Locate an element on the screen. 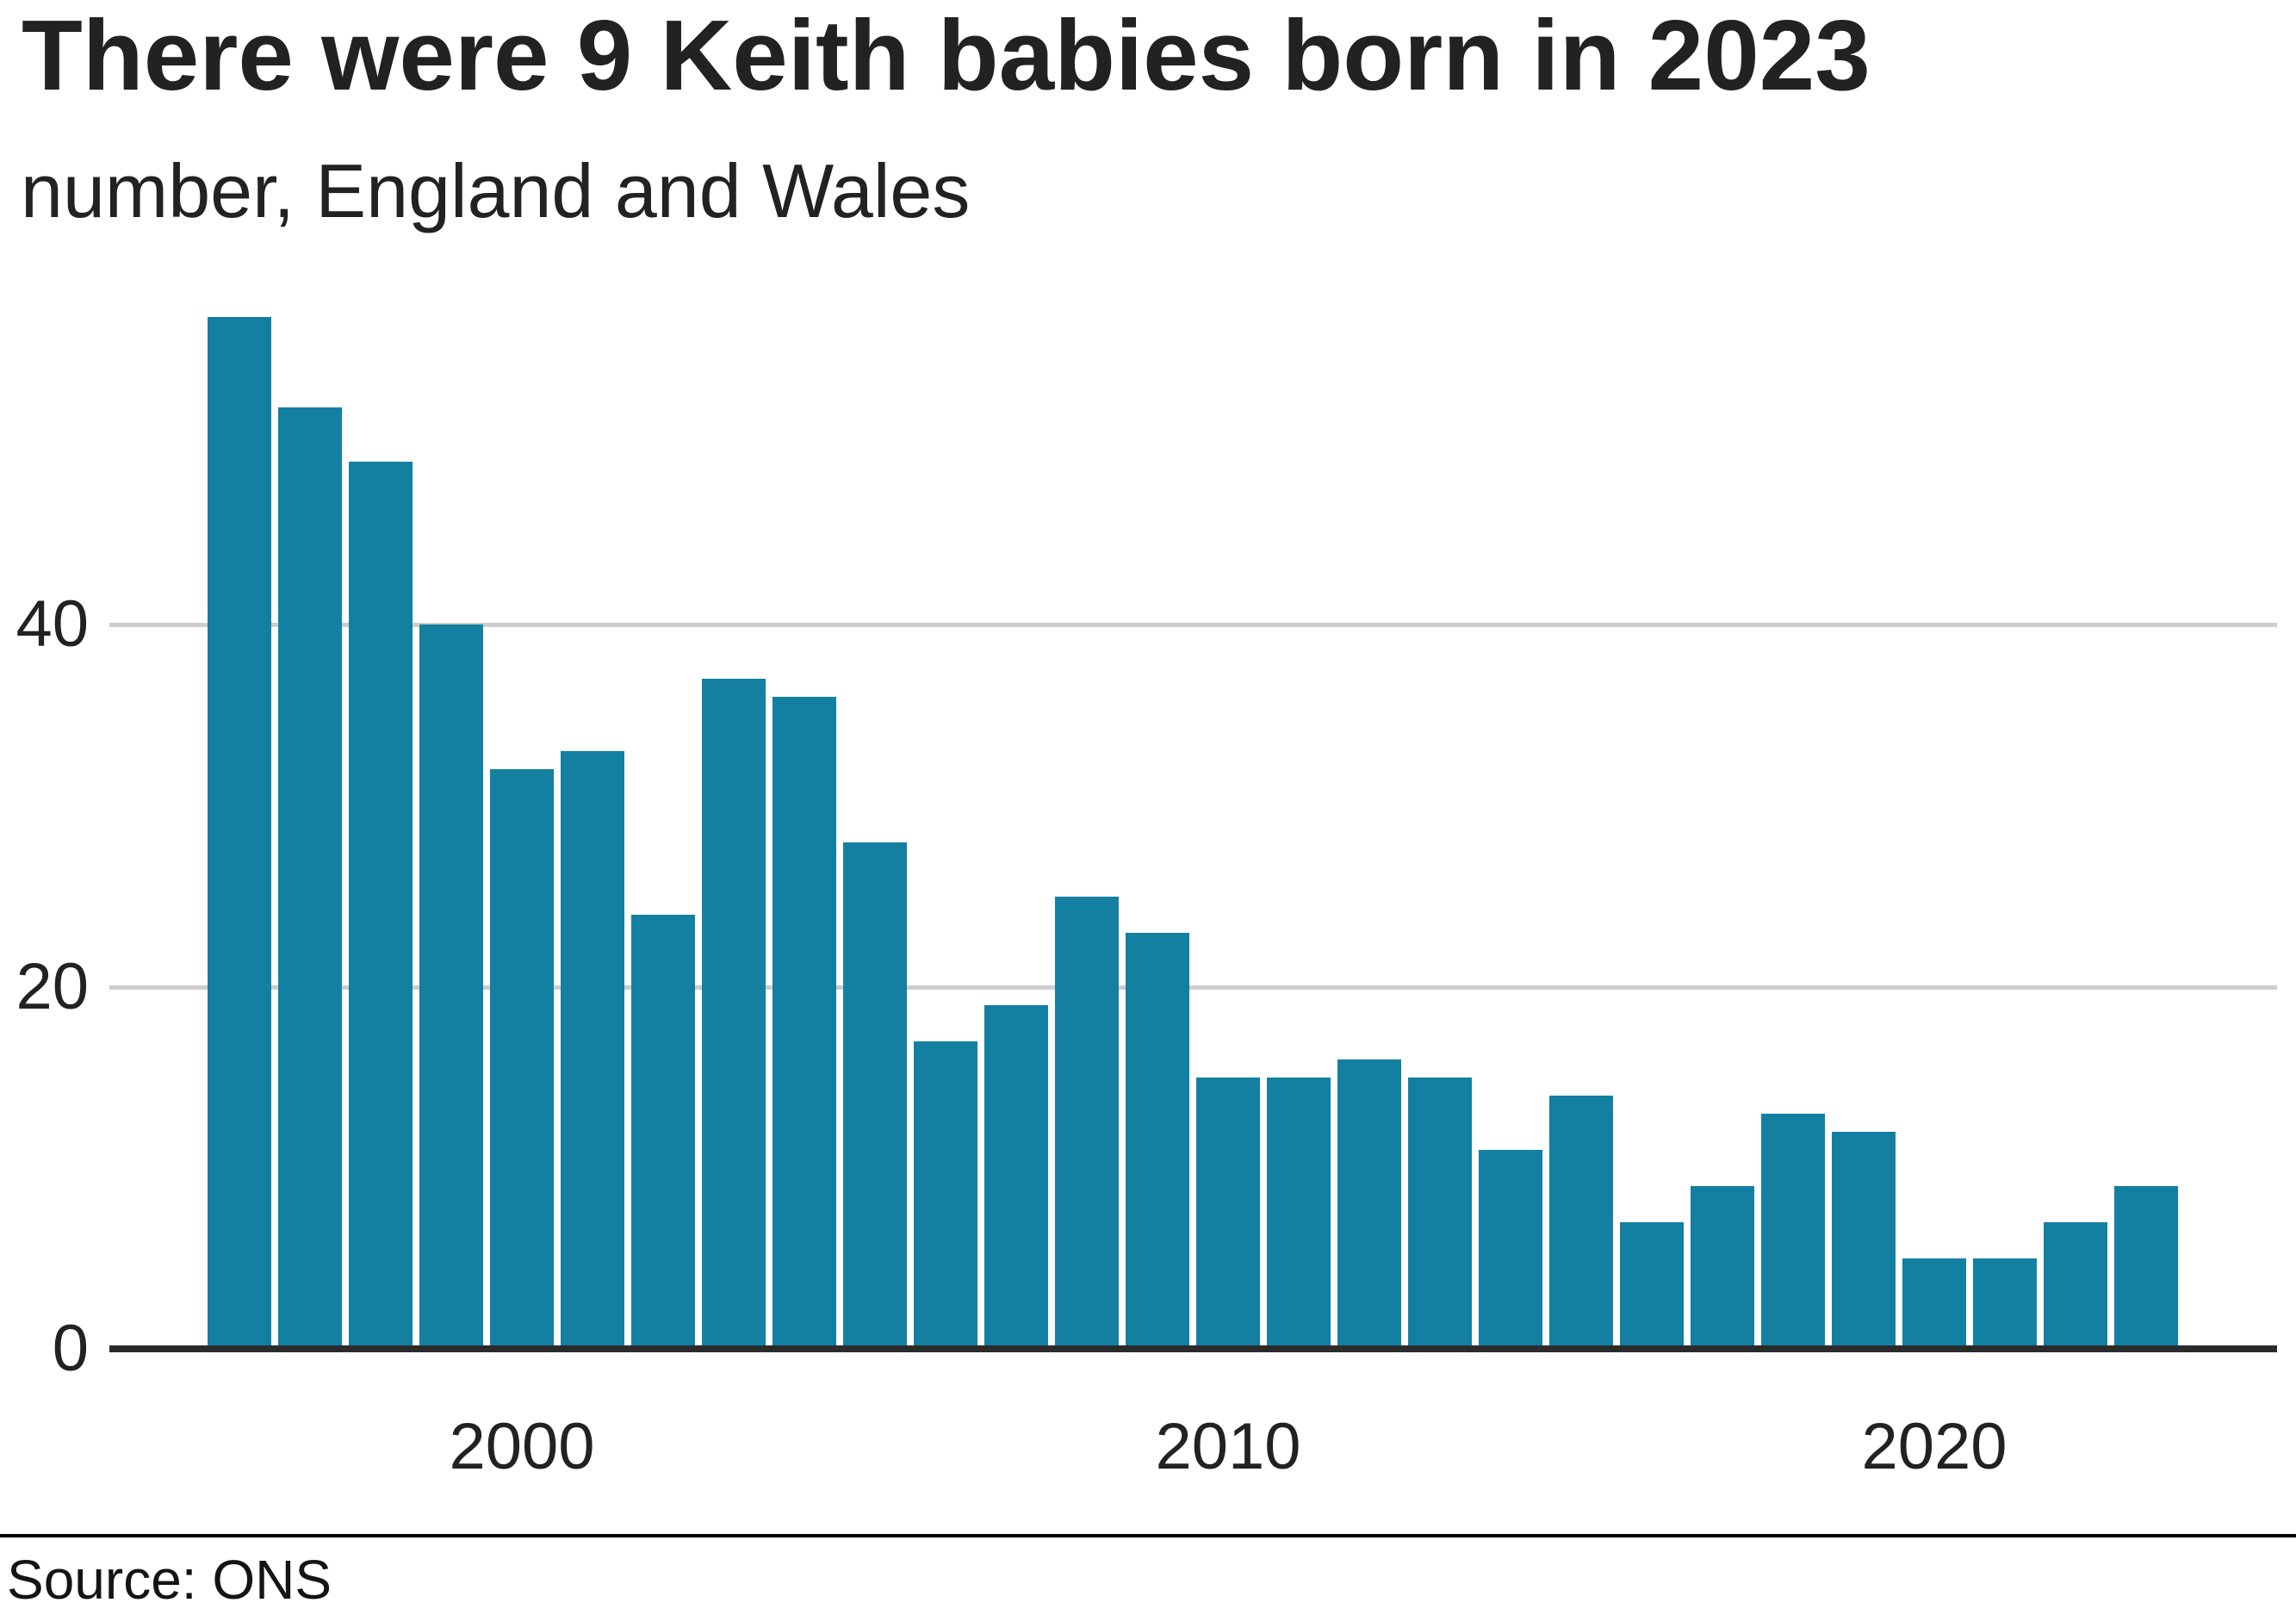 This screenshot has width=2296, height=1615. bar-2012 is located at coordinates (1369, 1204).